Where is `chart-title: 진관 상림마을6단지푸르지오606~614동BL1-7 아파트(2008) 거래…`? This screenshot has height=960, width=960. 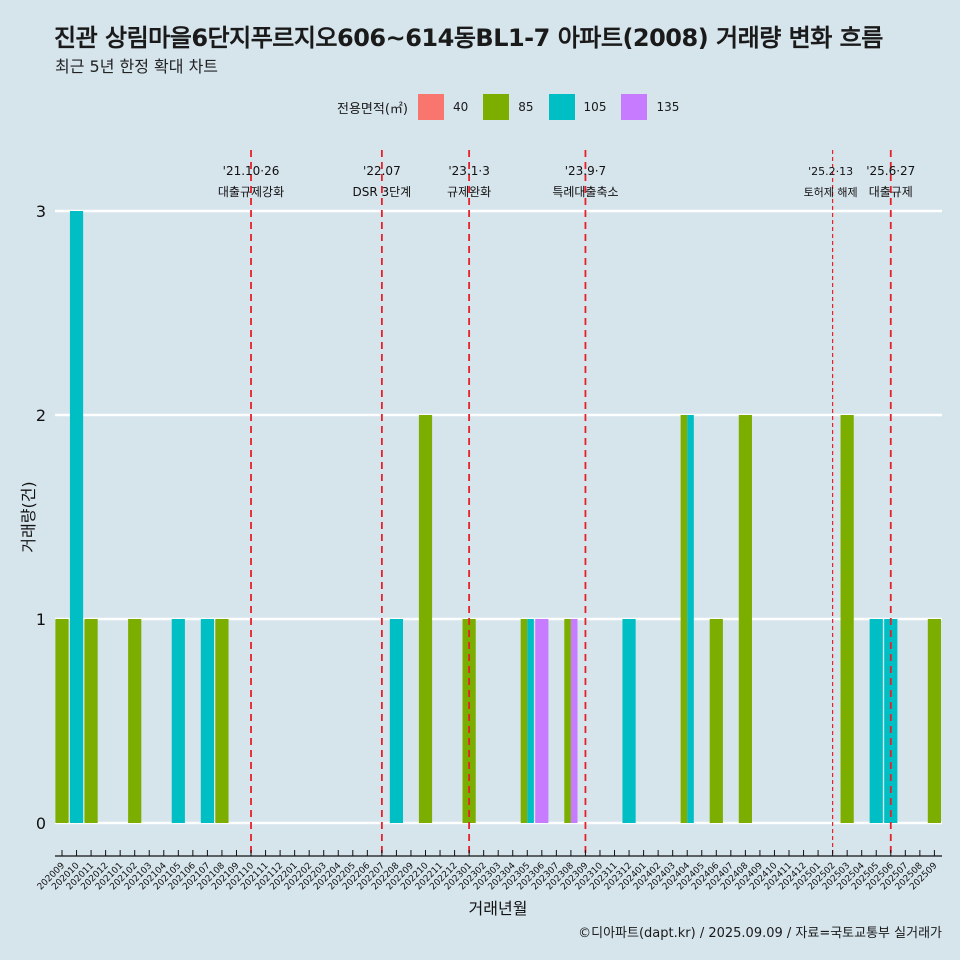 chart-title: 진관 상림마을6단지푸르지오606~614동BL1-7 아파트(2008) 거래… is located at coordinates (468, 38).